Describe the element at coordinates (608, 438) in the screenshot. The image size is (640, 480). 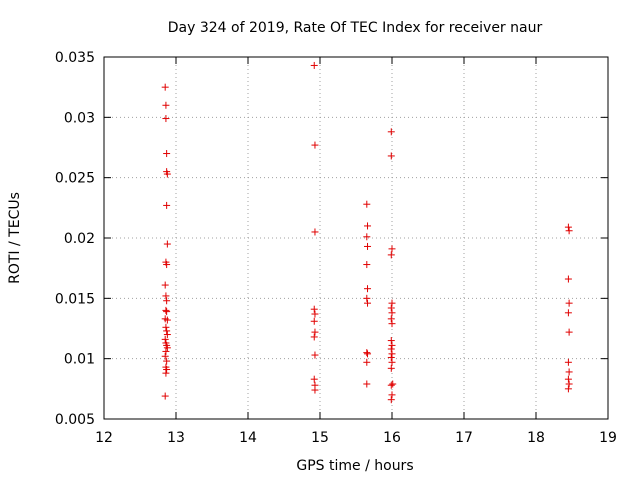
I see `x-tick-label: 19` at that location.